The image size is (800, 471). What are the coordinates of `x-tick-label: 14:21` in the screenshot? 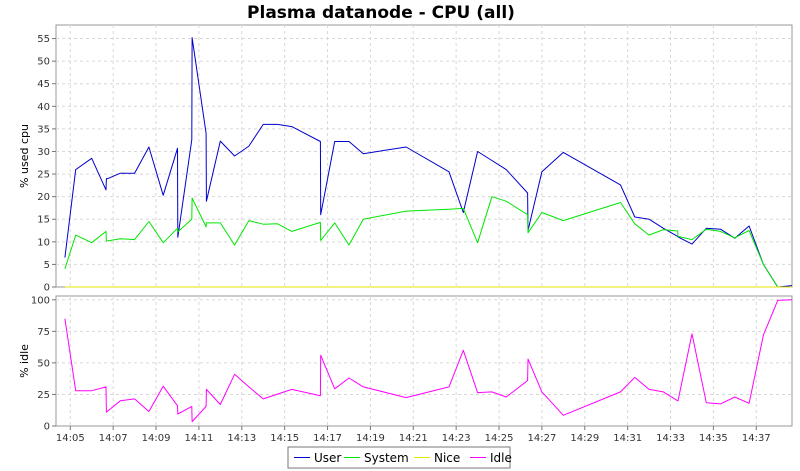 It's located at (413, 438).